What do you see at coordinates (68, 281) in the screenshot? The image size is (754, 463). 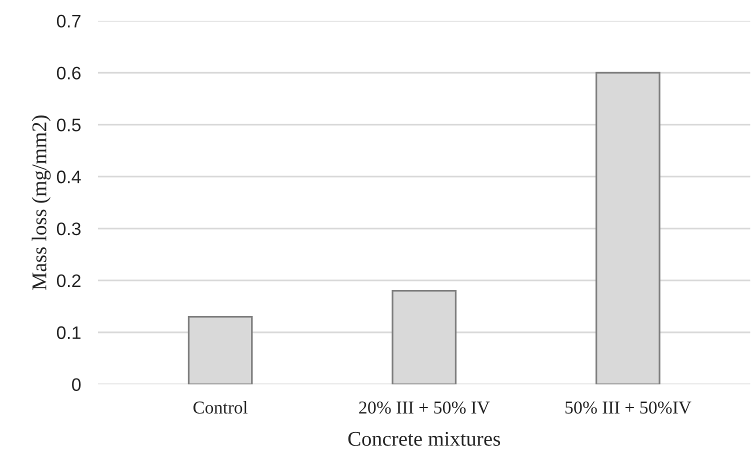 I see `y-tick-label: 0.2` at bounding box center [68, 281].